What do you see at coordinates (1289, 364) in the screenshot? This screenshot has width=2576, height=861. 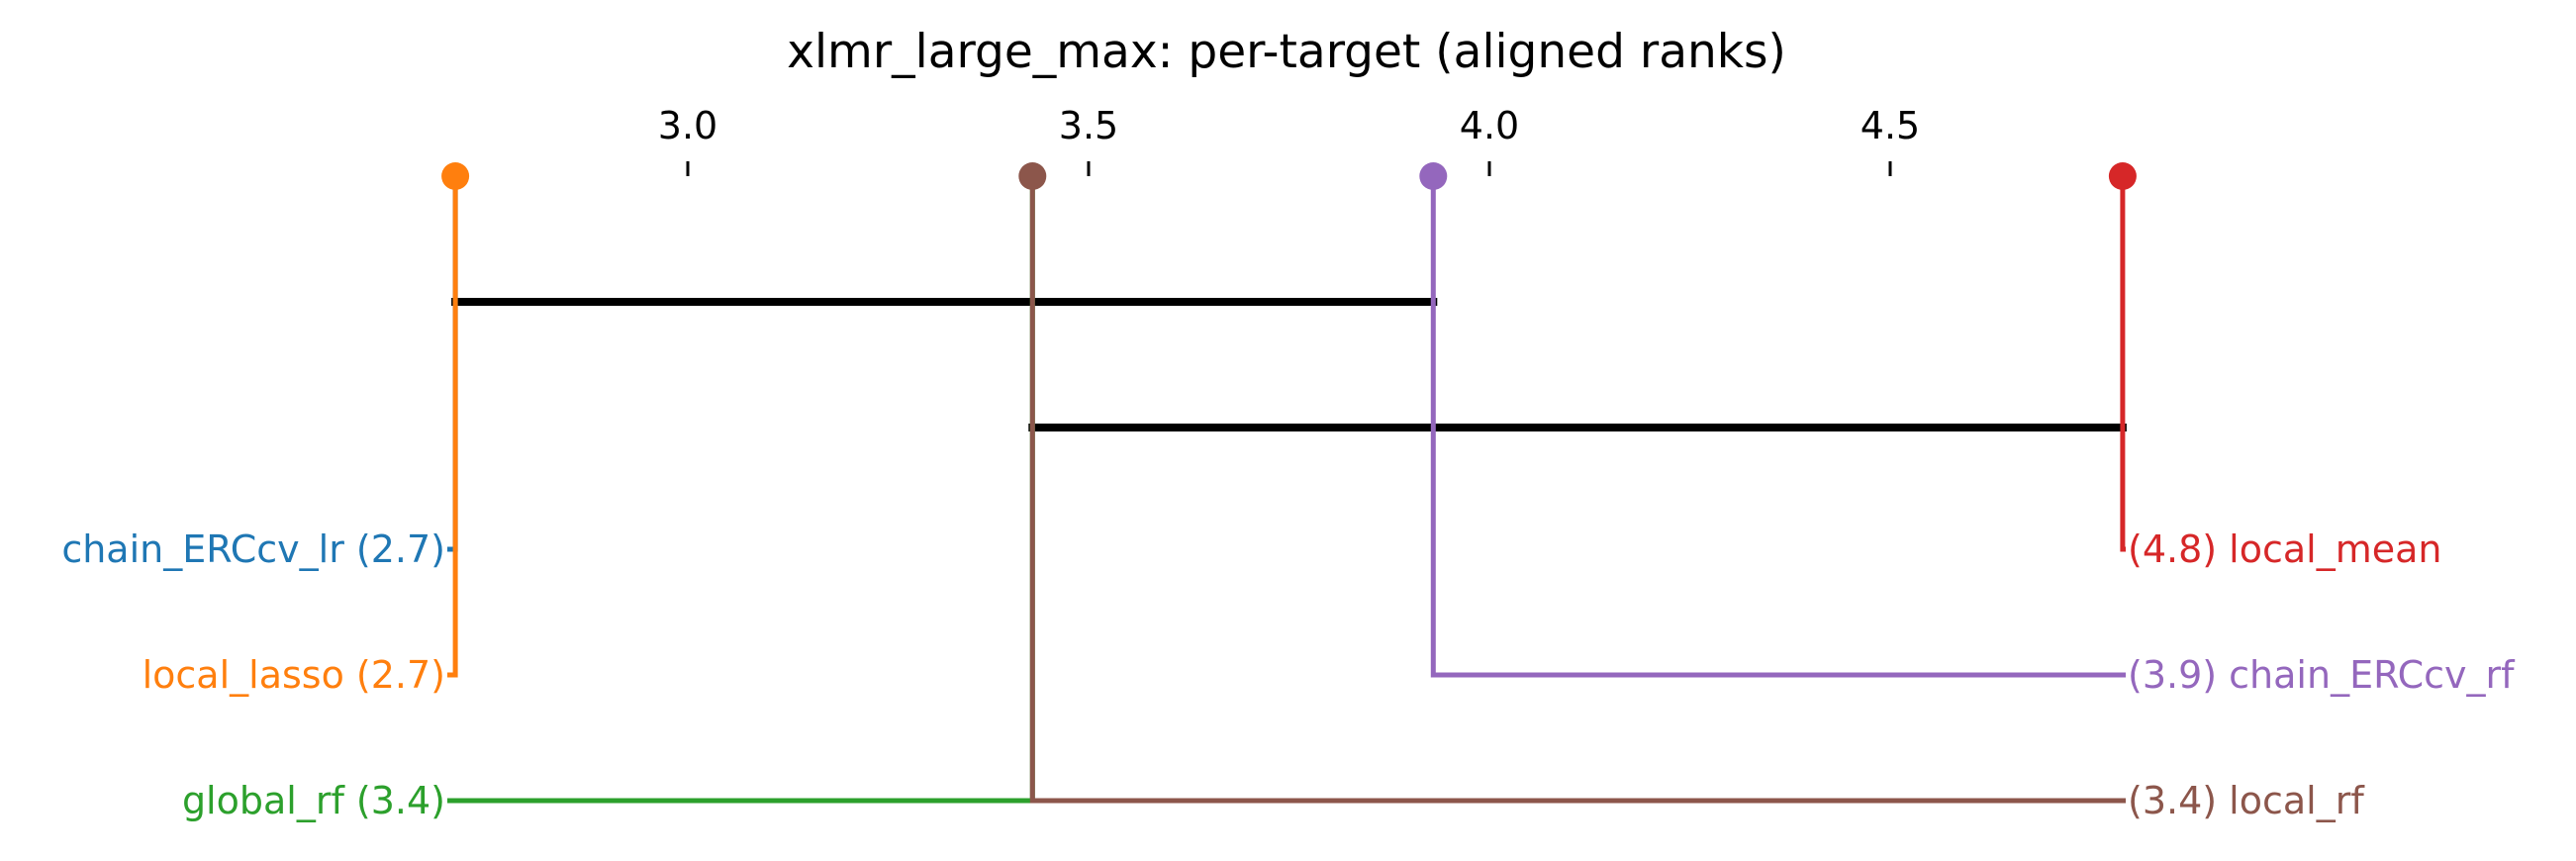 I see `clique-bars` at bounding box center [1289, 364].